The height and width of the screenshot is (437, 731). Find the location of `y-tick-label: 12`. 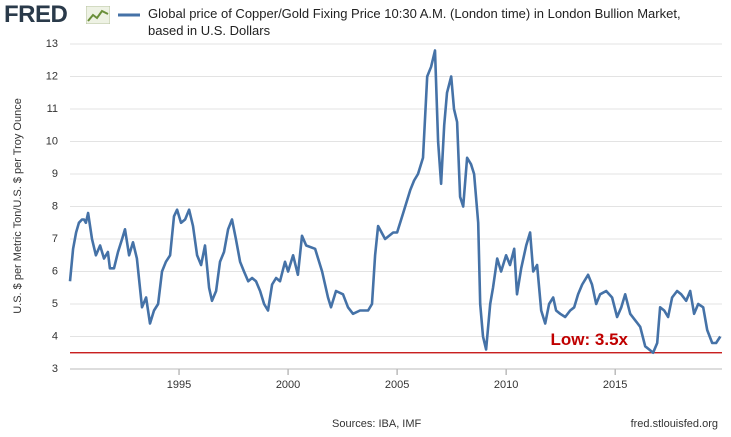

y-tick-label: 12 is located at coordinates (52, 76).